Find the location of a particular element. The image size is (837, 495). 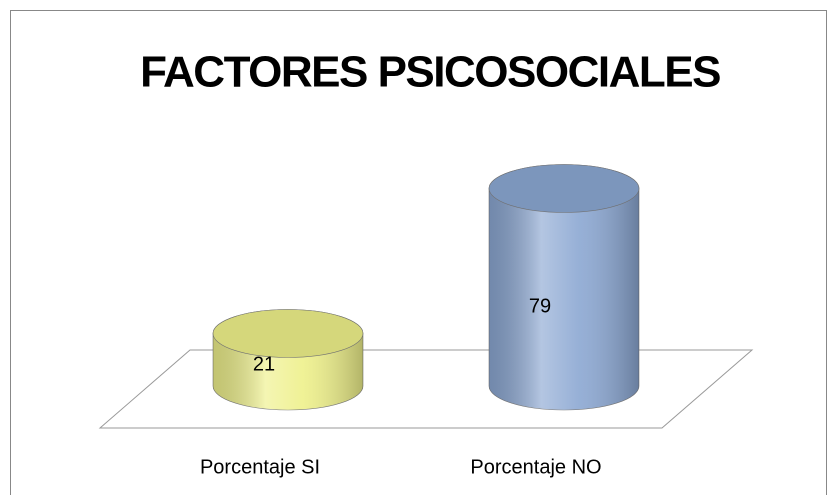

data-label: 79 is located at coordinates (540, 306).